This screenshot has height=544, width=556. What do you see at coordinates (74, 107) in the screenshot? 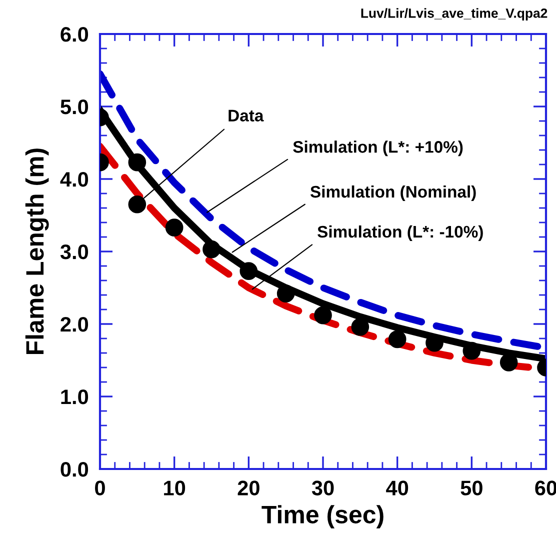
I see `y-tick-label: 5.0` at bounding box center [74, 107].